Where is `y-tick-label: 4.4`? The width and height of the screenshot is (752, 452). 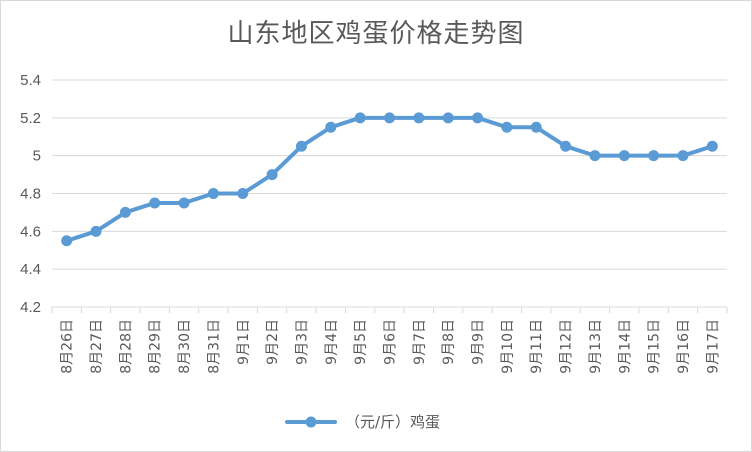 y-tick-label: 4.4 is located at coordinates (30, 269).